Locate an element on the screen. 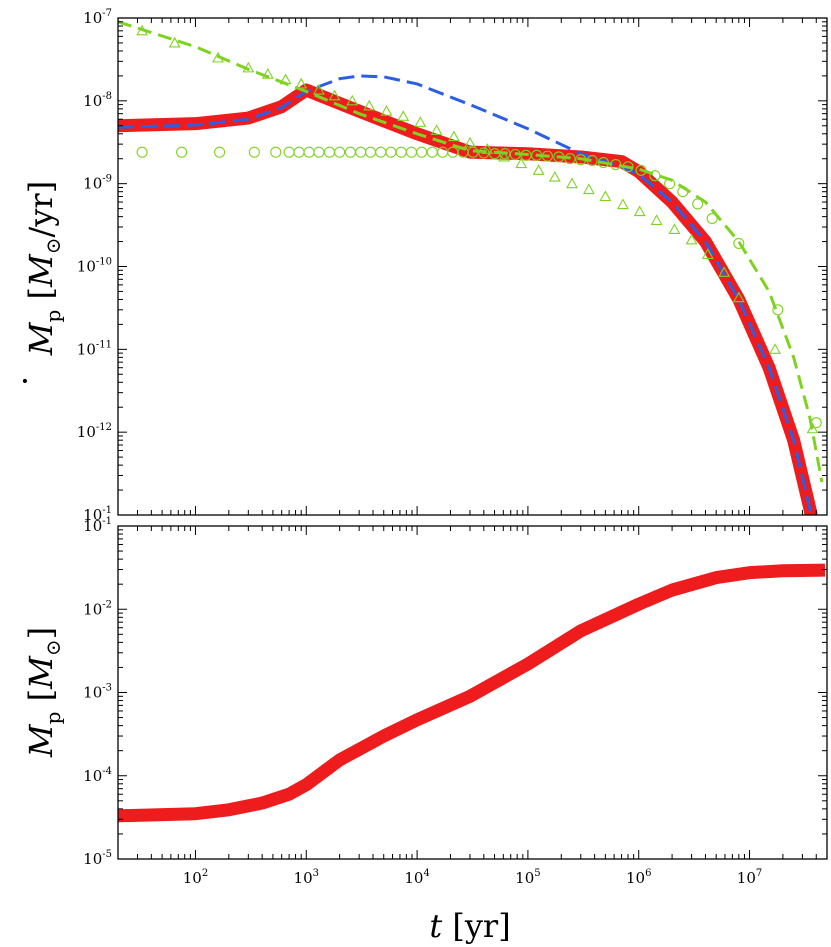 The image size is (831, 947). bottom-x-tick-label: 10⁵ is located at coordinates (527, 877).